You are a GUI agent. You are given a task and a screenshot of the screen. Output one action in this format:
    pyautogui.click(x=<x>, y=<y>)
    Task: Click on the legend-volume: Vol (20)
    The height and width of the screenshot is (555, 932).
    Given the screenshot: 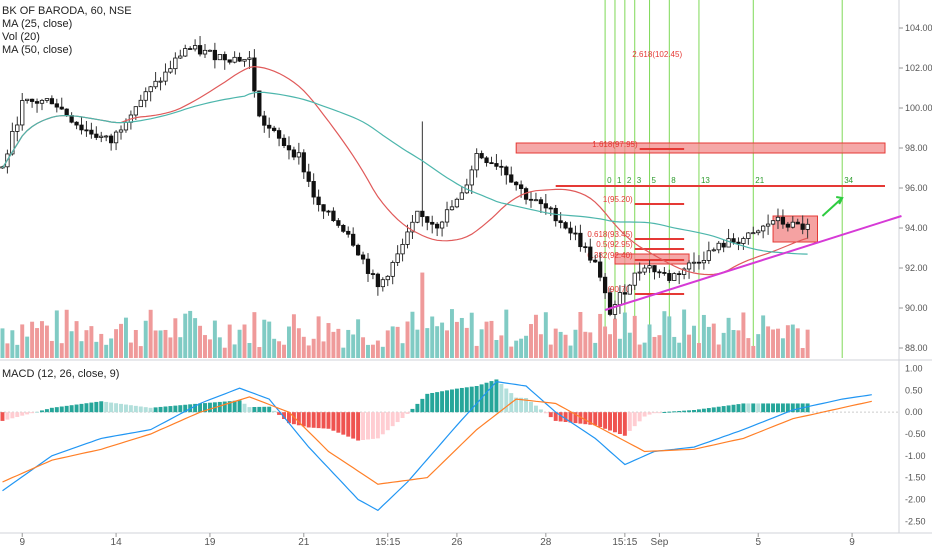 What is the action you would take?
    pyautogui.click(x=21, y=37)
    